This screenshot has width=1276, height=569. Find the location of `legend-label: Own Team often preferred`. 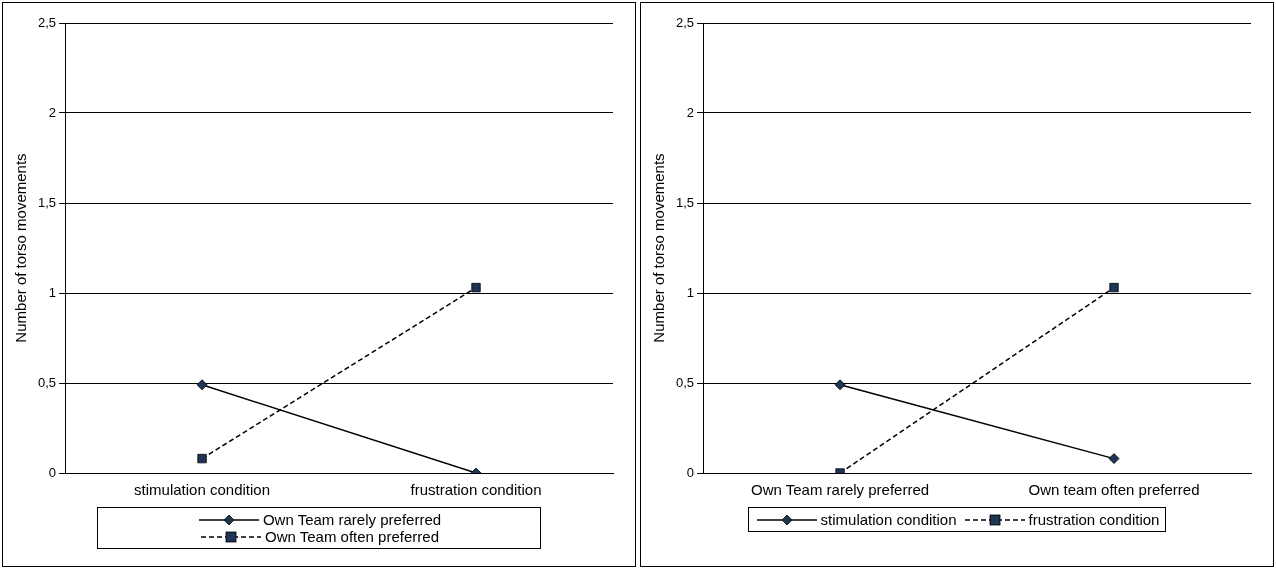

legend-label: Own Team often preferred is located at coordinates (352, 536).